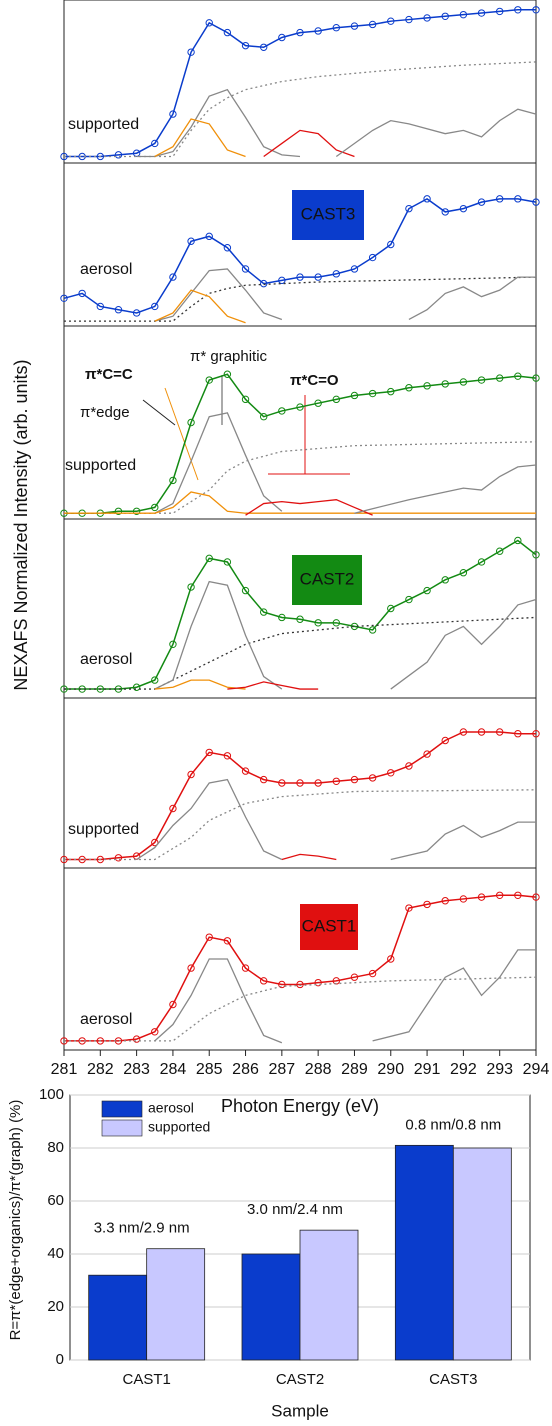 The height and width of the screenshot is (1426, 552). I want to click on x-tick-label: 290, so click(390, 1069).